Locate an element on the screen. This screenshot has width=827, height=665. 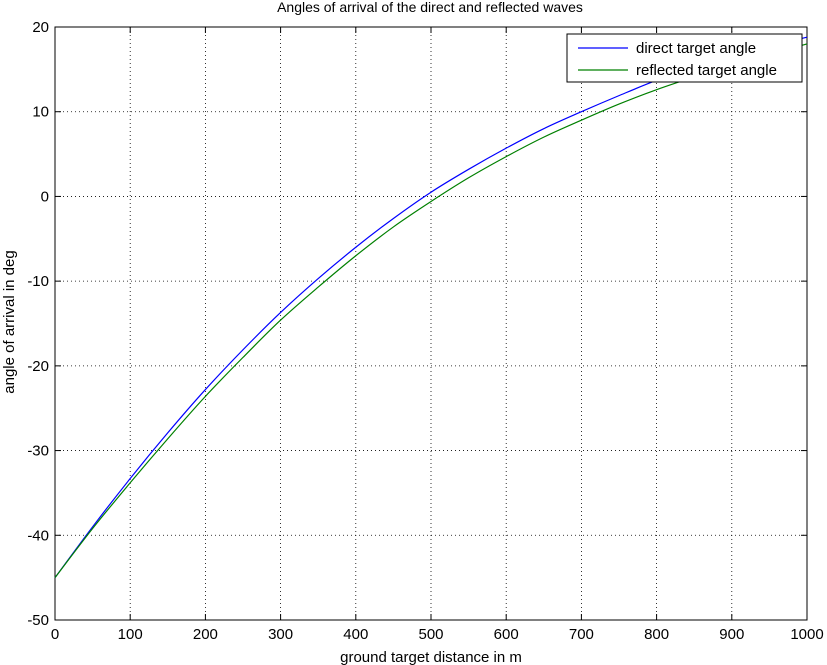
x-tick-label: 300 is located at coordinates (280, 634).